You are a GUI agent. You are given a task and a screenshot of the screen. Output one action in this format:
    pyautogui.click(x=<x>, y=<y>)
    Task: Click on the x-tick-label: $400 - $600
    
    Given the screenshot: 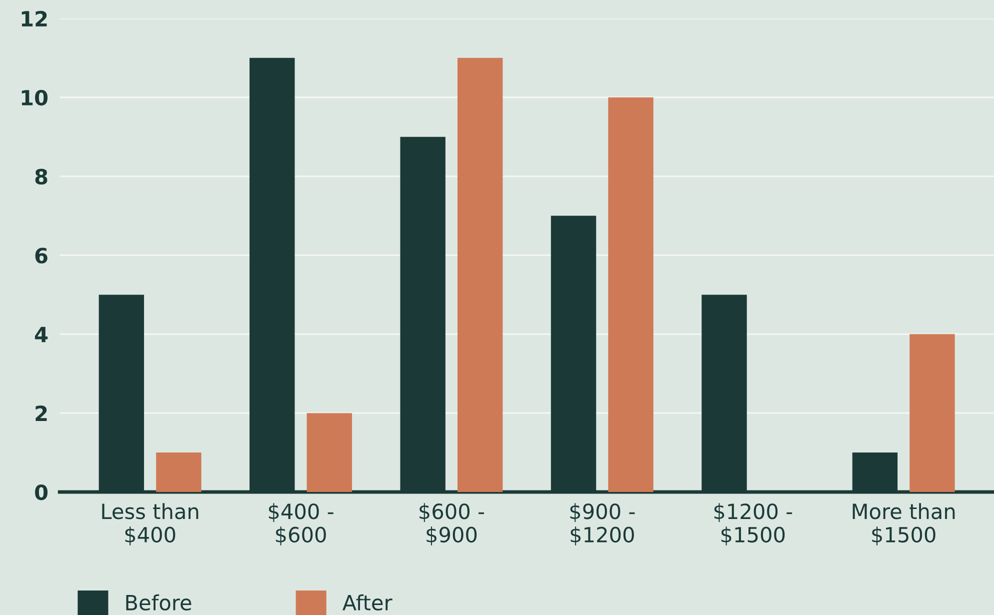 What is the action you would take?
    pyautogui.click(x=301, y=524)
    